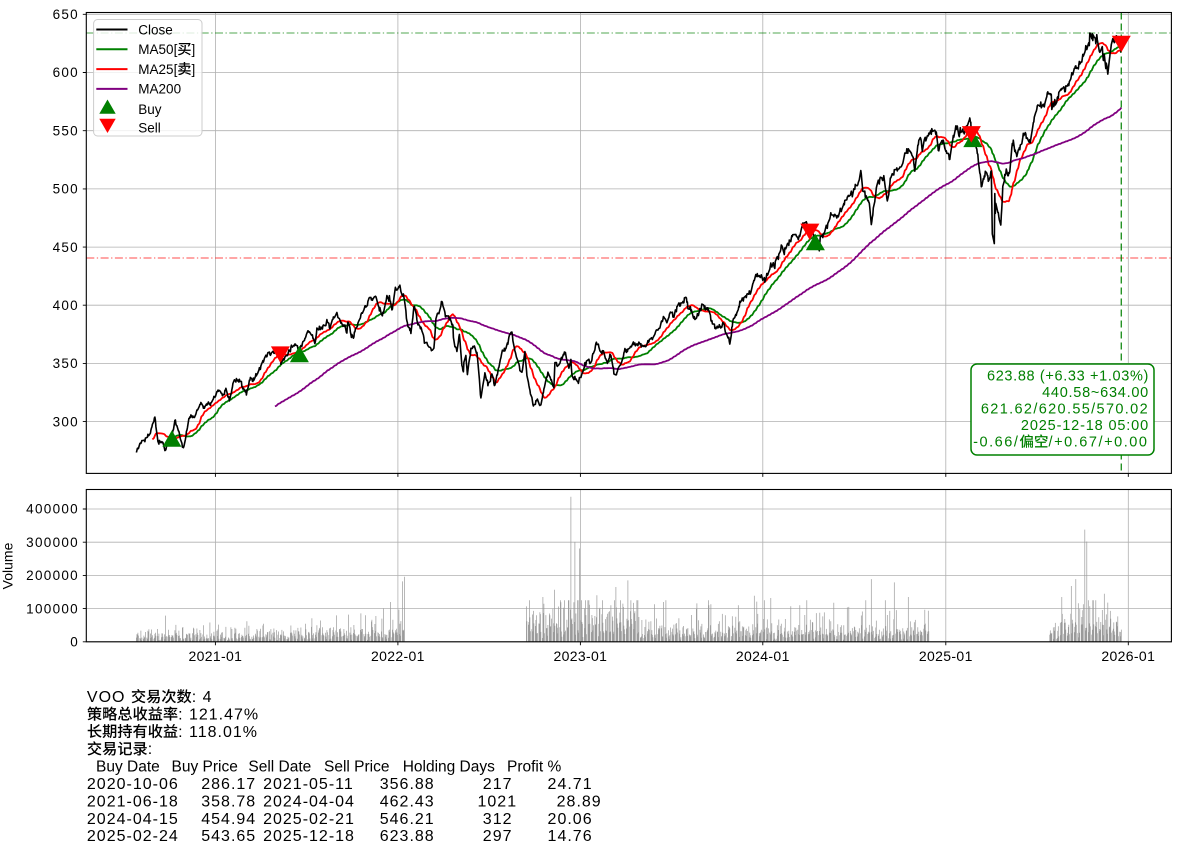 This screenshot has height=862, width=1180. What do you see at coordinates (52, 542) in the screenshot?
I see `svg-text: 300000` at bounding box center [52, 542].